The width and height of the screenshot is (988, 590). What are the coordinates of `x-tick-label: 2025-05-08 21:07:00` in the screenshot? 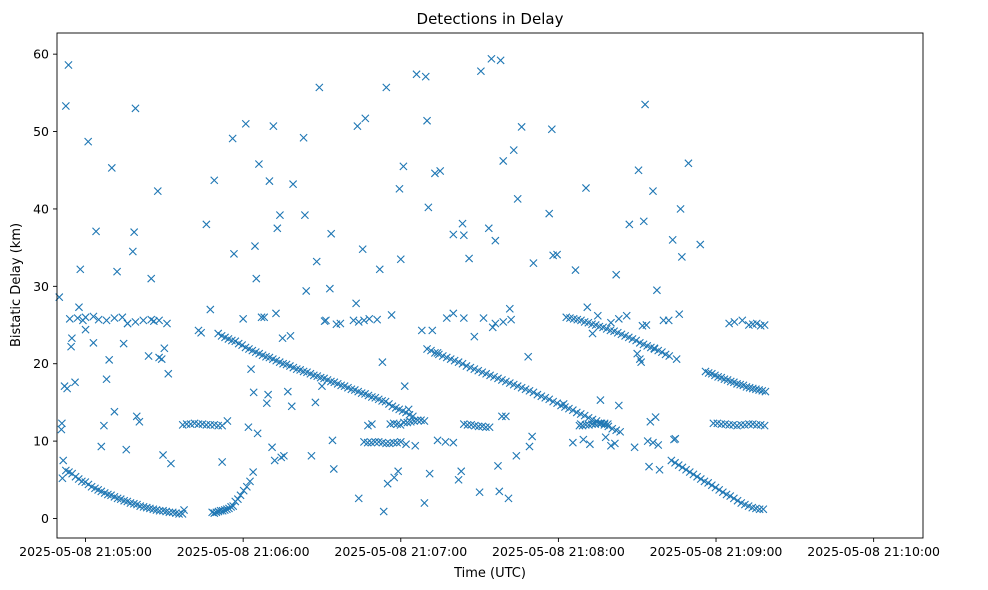 It's located at (400, 551).